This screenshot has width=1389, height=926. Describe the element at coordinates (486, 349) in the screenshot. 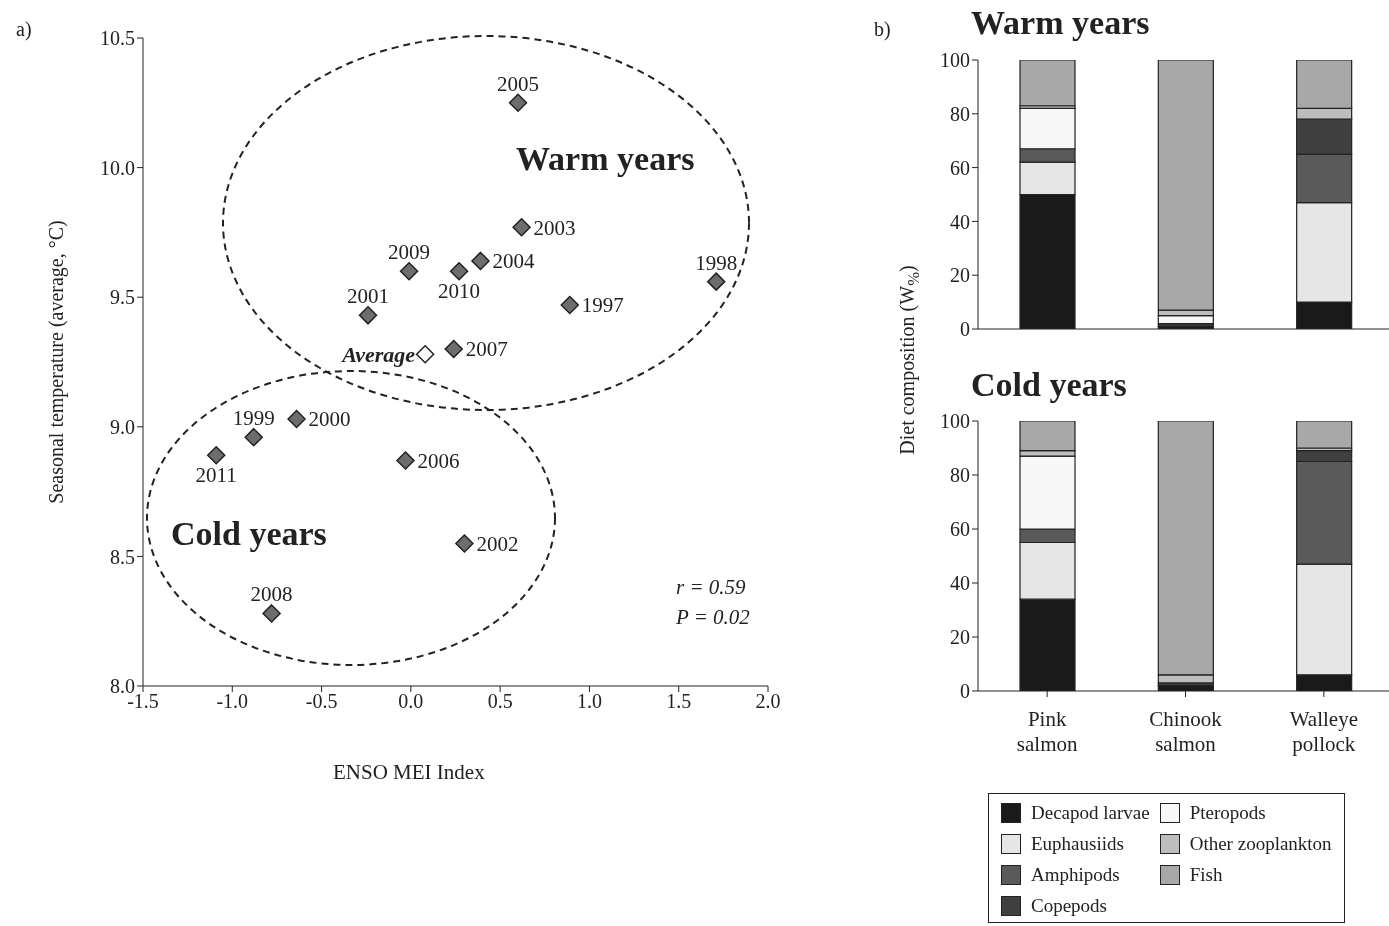

I see `annotation: 2007` at that location.